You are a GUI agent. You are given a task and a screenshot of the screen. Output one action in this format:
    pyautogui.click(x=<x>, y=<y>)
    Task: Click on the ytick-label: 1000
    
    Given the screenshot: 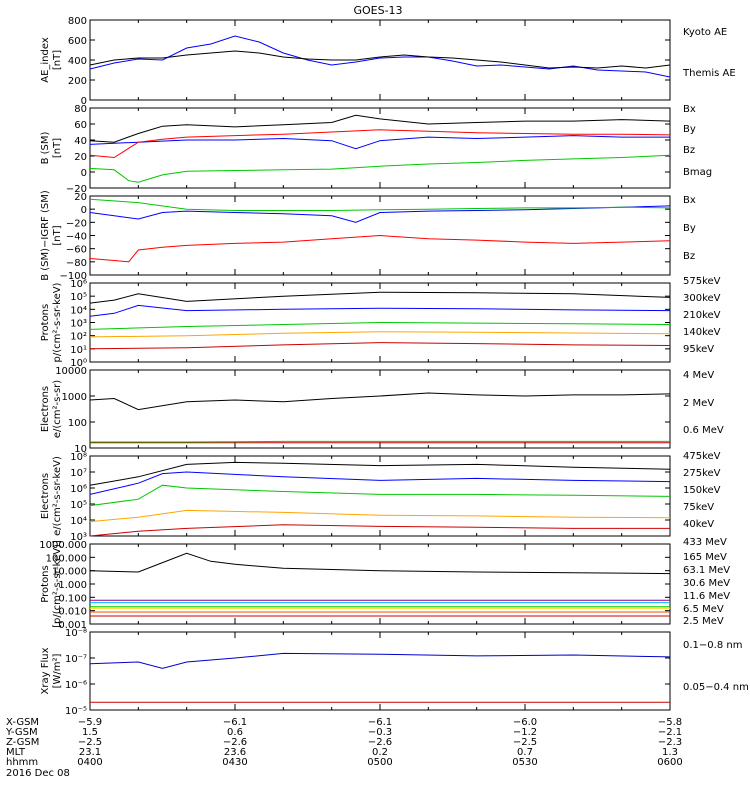 What is the action you would take?
    pyautogui.click(x=74, y=397)
    